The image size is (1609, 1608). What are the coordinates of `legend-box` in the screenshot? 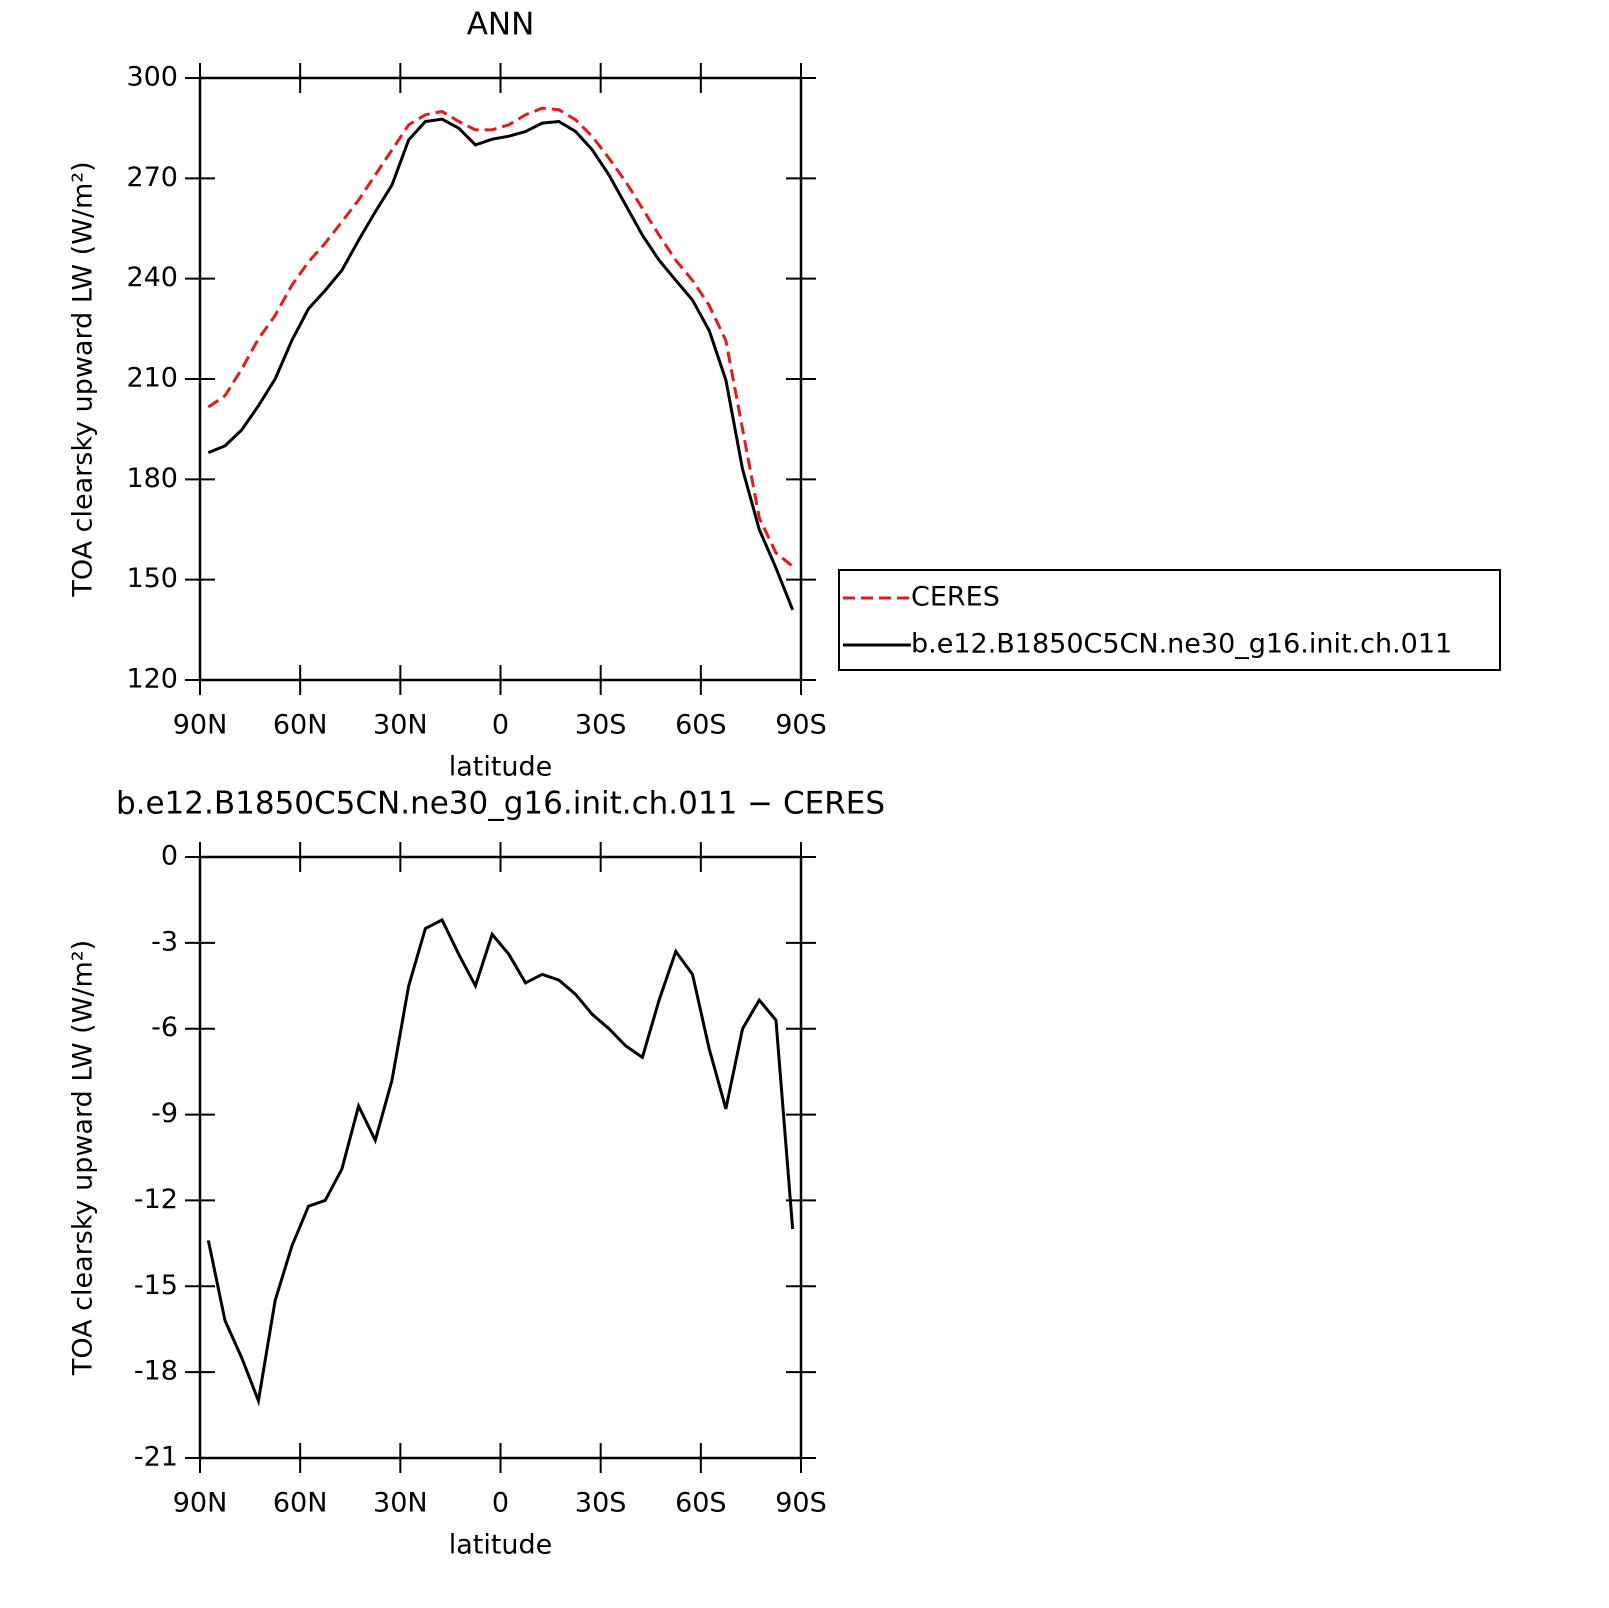 It's located at (1169, 620).